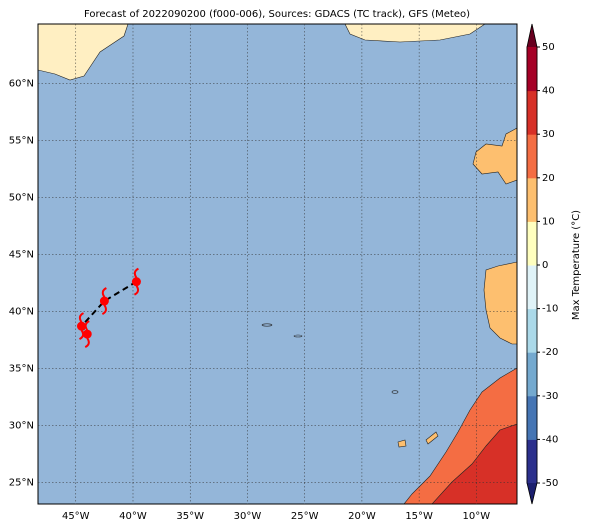 The height and width of the screenshot is (528, 592). I want to click on x-tick-label: 35°W, so click(190, 516).